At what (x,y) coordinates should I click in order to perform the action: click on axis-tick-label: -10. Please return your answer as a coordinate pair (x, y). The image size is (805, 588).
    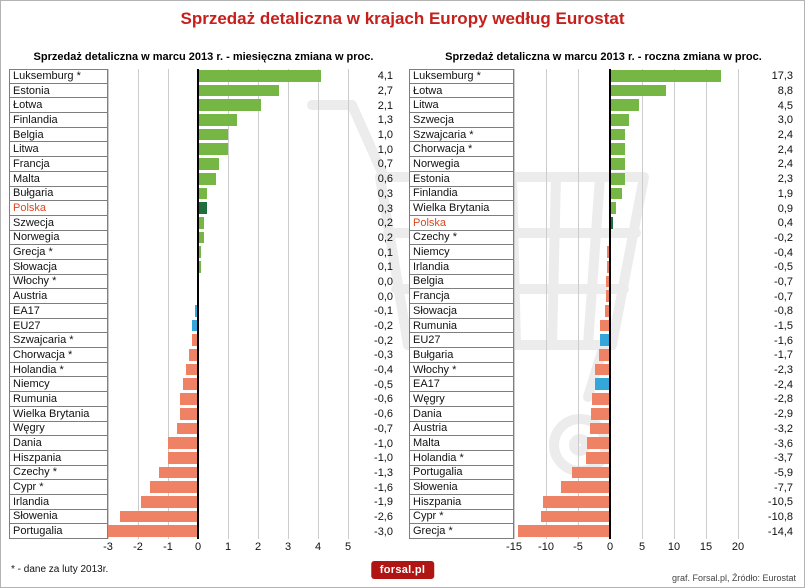
    Looking at the image, I should click on (546, 547).